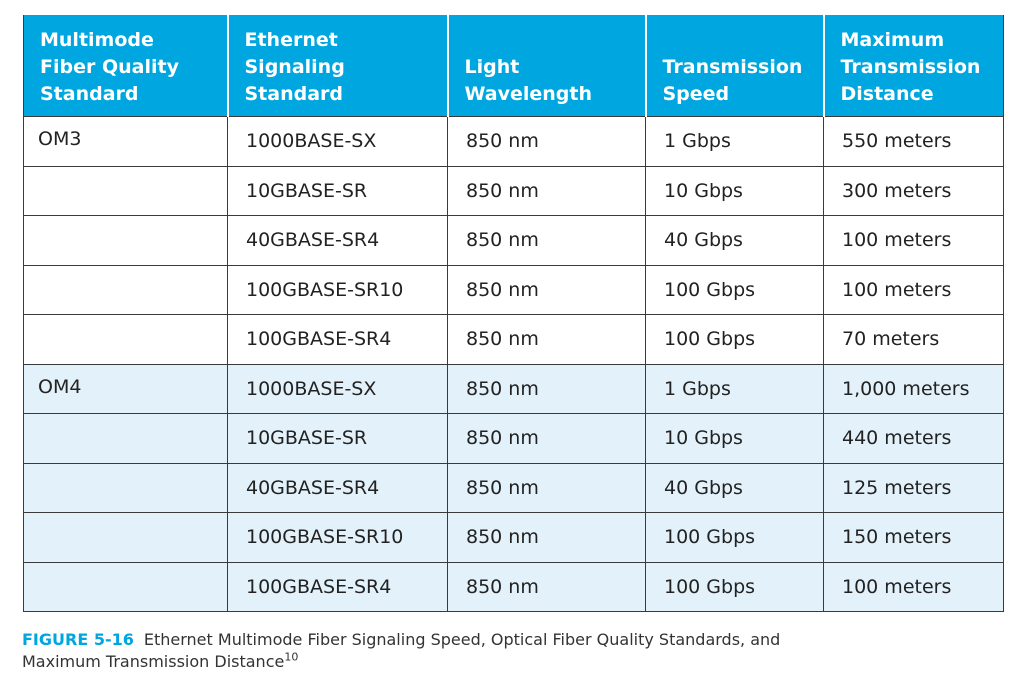 Image resolution: width=1024 pixels, height=686 pixels. Describe the element at coordinates (78, 639) in the screenshot. I see `figure-label: FIGURE 5-16` at that location.